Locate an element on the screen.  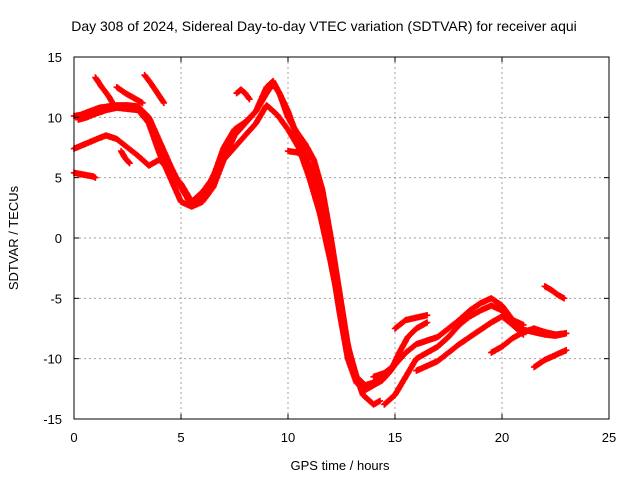
x-tick-label: 25 is located at coordinates (609, 437).